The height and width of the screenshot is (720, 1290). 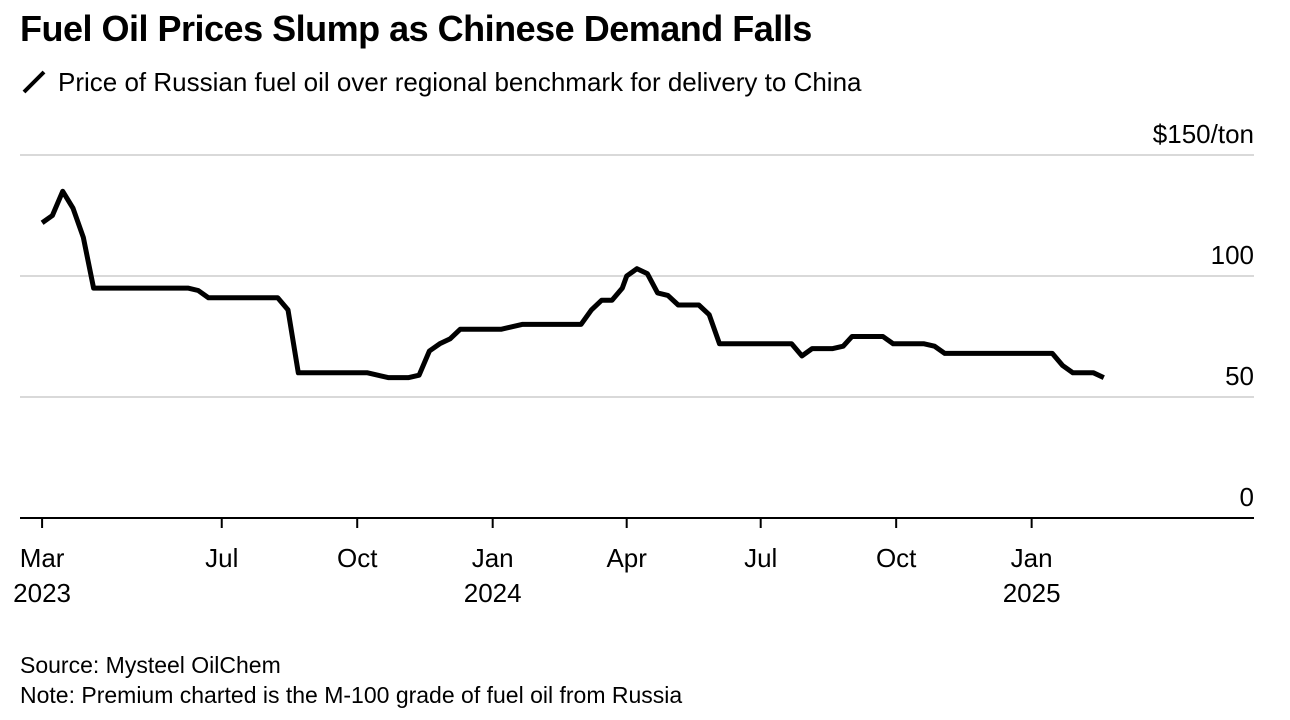 What do you see at coordinates (150, 665) in the screenshot?
I see `source-note: Source: Mysteel OilChem` at bounding box center [150, 665].